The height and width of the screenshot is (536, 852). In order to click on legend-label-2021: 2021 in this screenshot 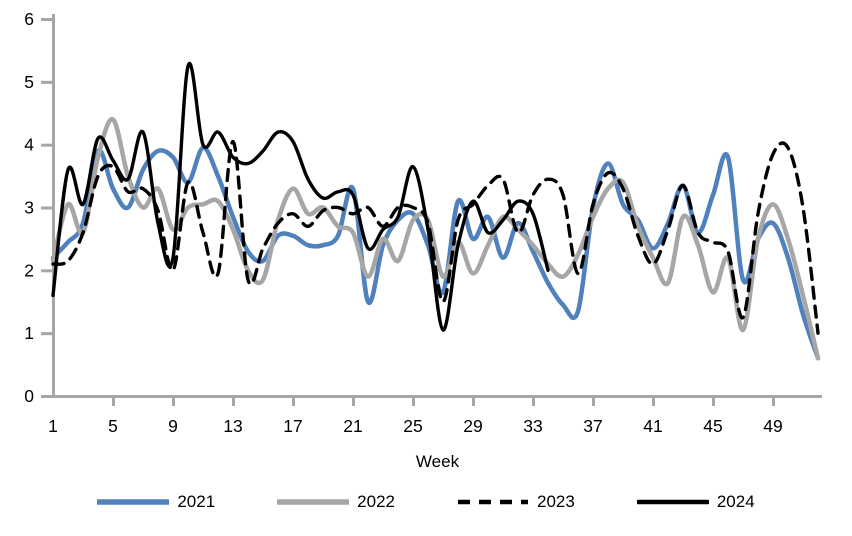, I will do `click(196, 501)`.